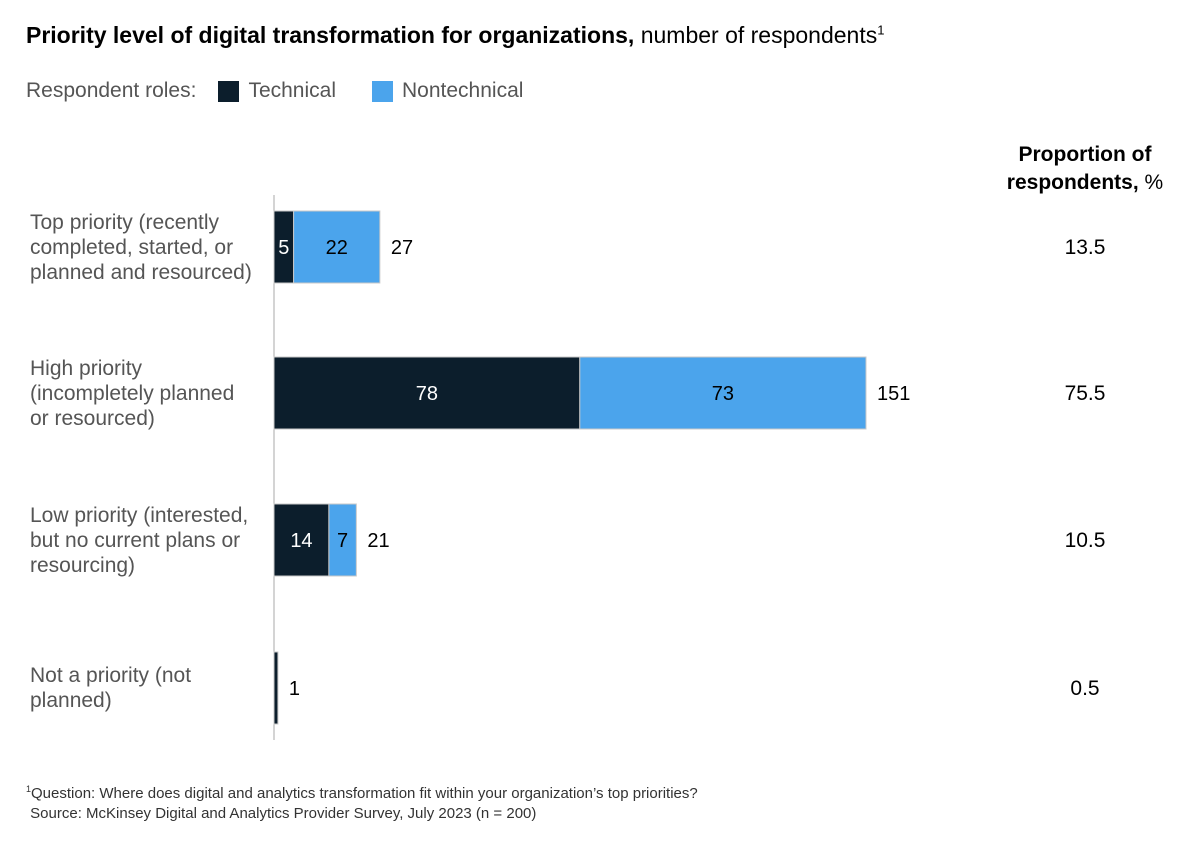  Describe the element at coordinates (292, 90) in the screenshot. I see `legend-text-technical: Technical` at that location.